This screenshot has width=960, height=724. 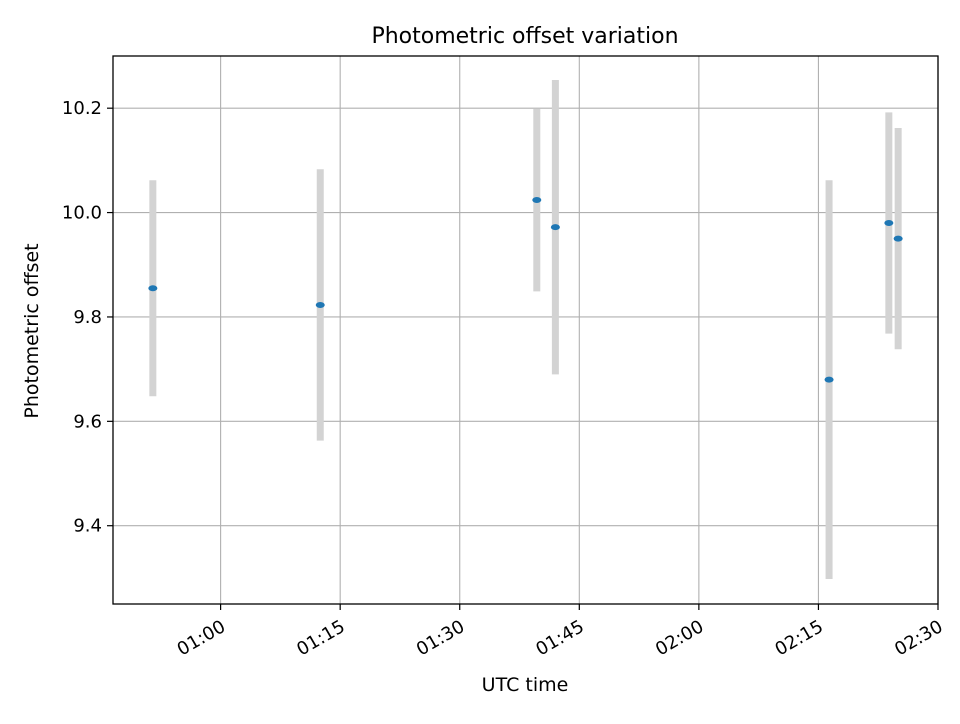 I want to click on y-tick-label: 10.2, so click(x=82, y=108).